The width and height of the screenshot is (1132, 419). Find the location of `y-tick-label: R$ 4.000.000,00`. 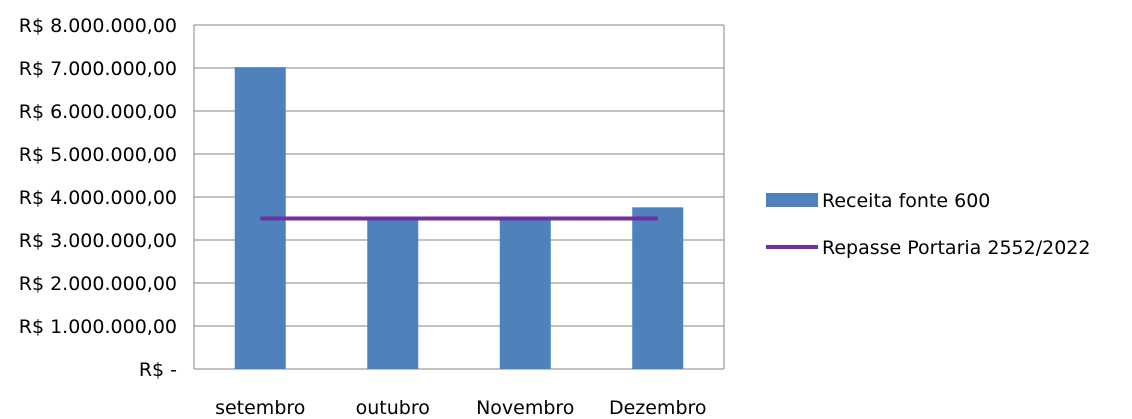

y-tick-label: R$ 4.000.000,00 is located at coordinates (98, 198).